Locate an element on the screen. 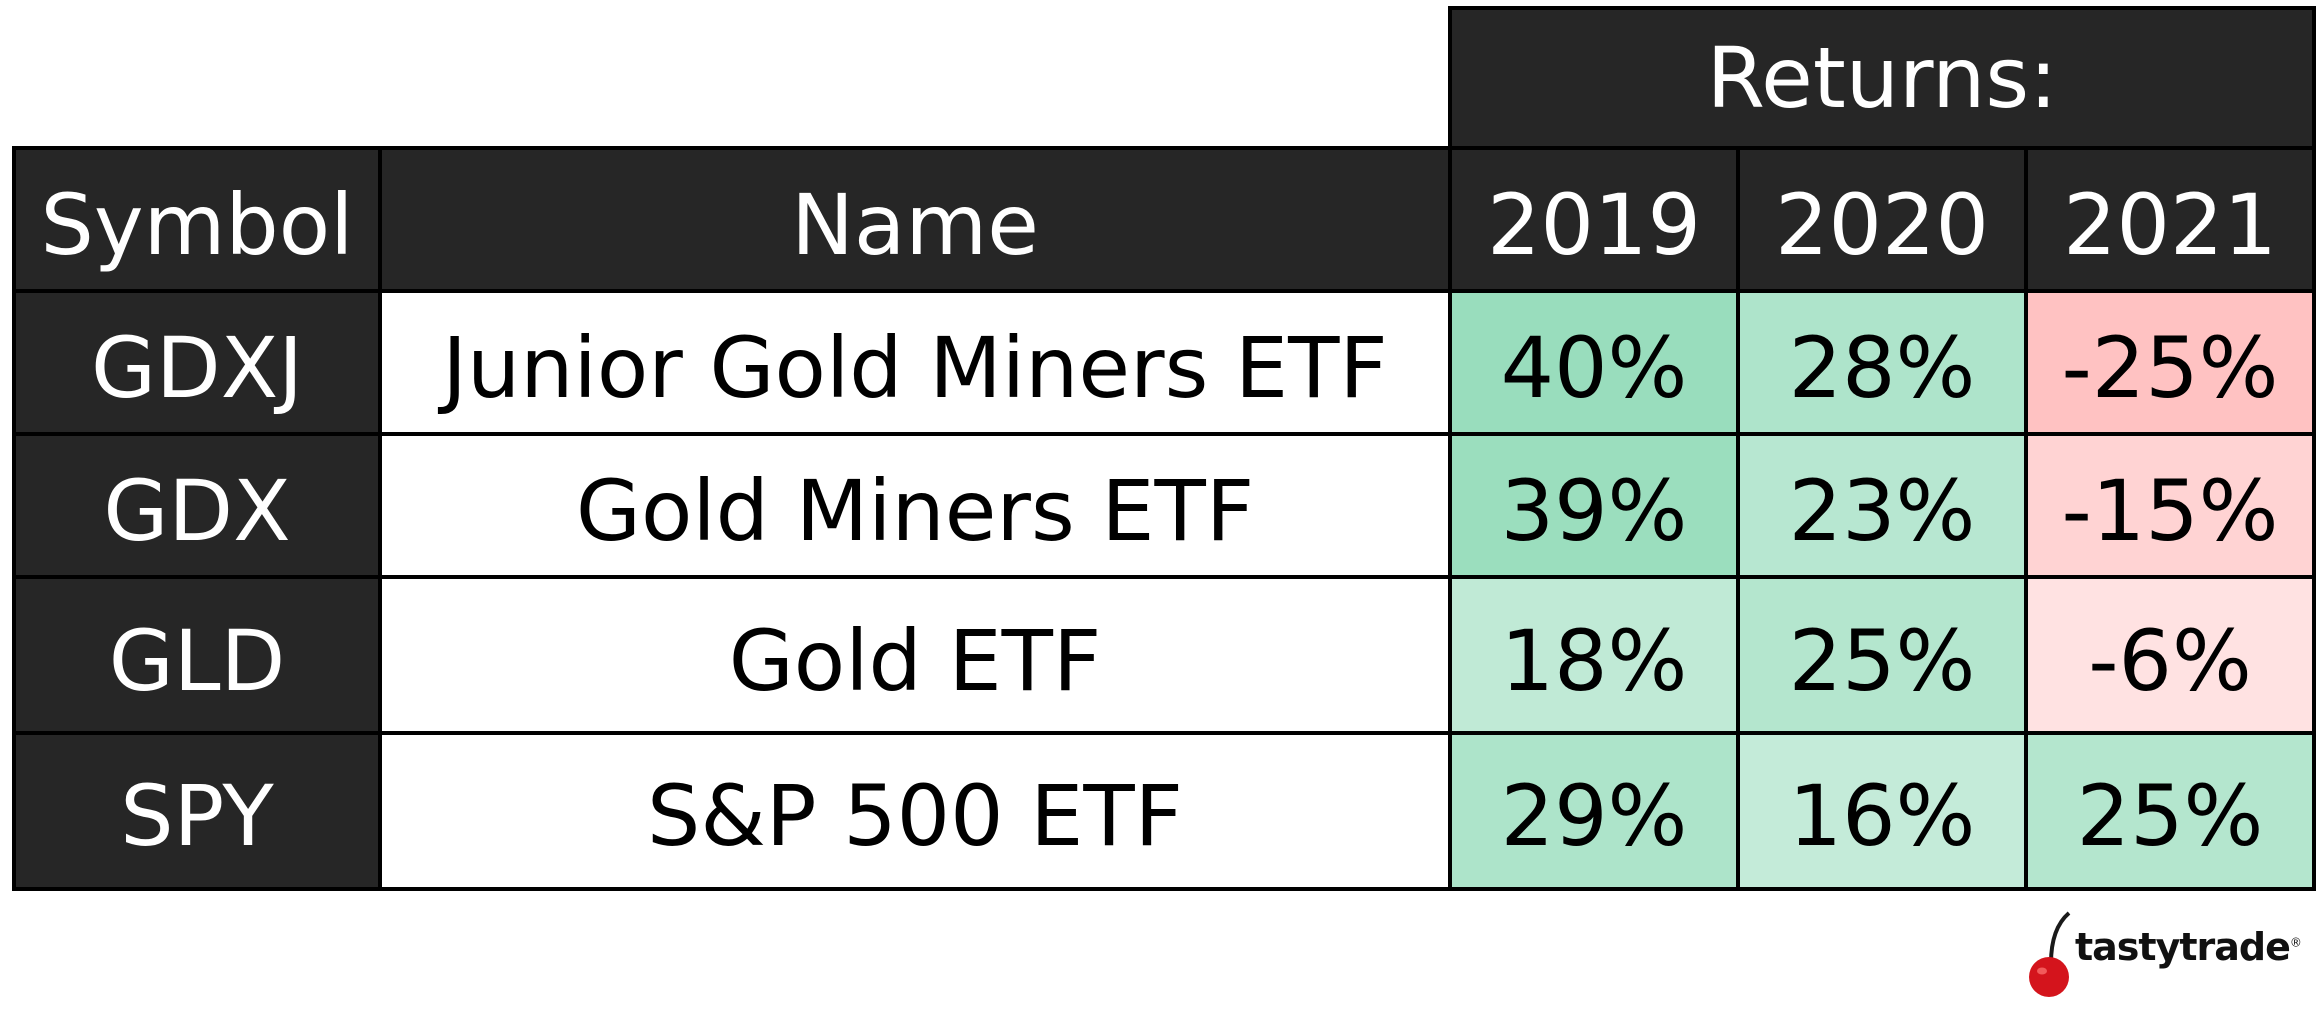 This screenshot has height=1010, width=2318. header-2019-label: 2019 is located at coordinates (1594, 225).